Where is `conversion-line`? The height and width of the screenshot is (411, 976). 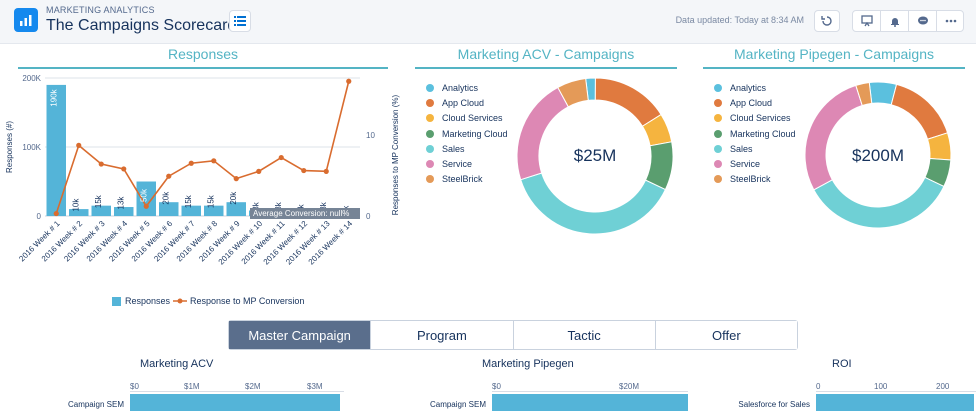
conversion-line is located at coordinates (202, 147).